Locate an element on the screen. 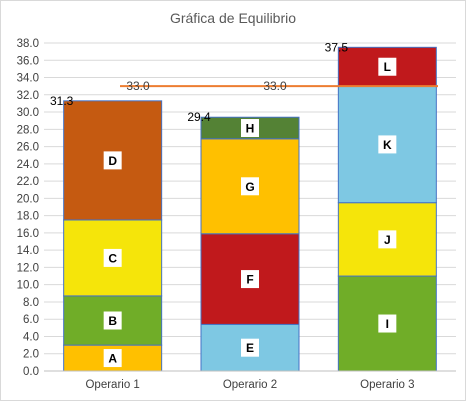 The height and width of the screenshot is (401, 466). y-tick-label: 38.0 is located at coordinates (28, 44).